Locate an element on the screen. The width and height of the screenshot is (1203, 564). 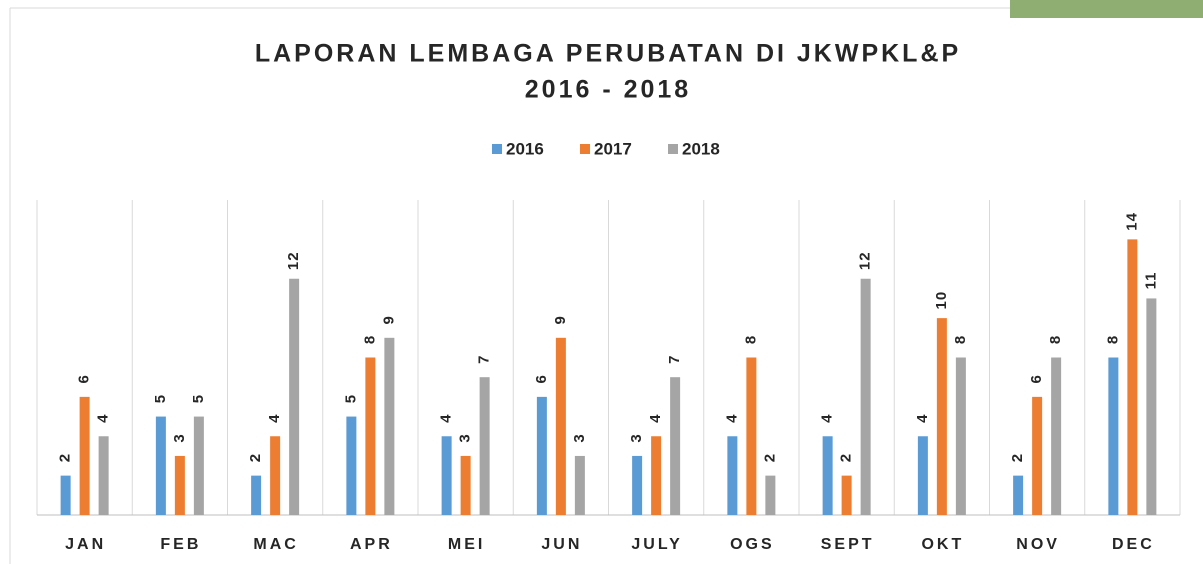
value-label: 11 is located at coordinates (1150, 281).